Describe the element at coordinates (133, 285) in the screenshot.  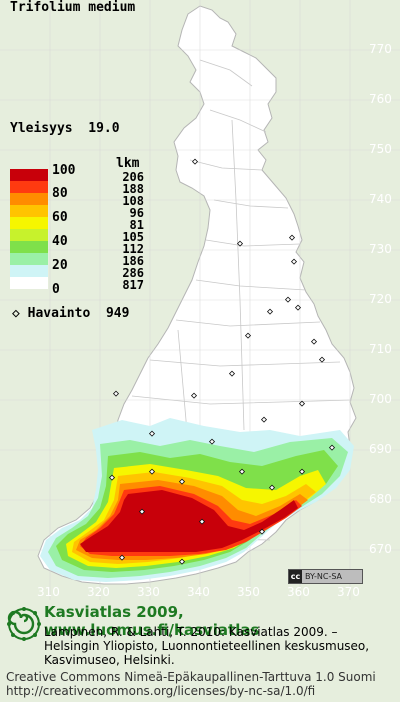
I see `legend-count: 817` at that location.